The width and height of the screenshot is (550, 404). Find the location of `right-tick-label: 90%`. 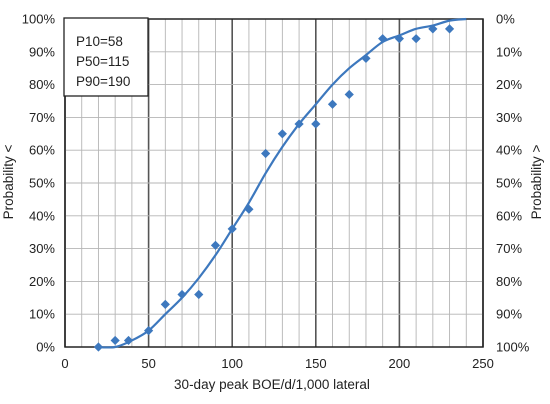

right-tick-label: 90% is located at coordinates (509, 314).